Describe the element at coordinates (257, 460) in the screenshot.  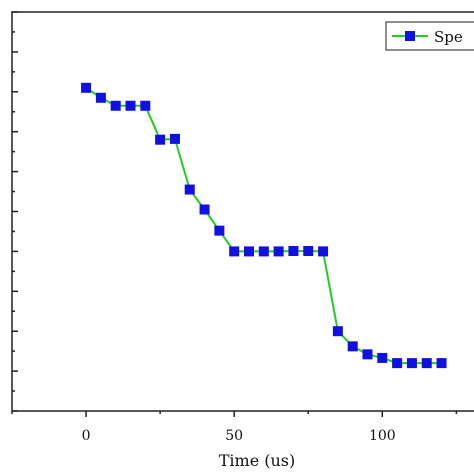
I see `x-axis-title: Time (us)` at that location.